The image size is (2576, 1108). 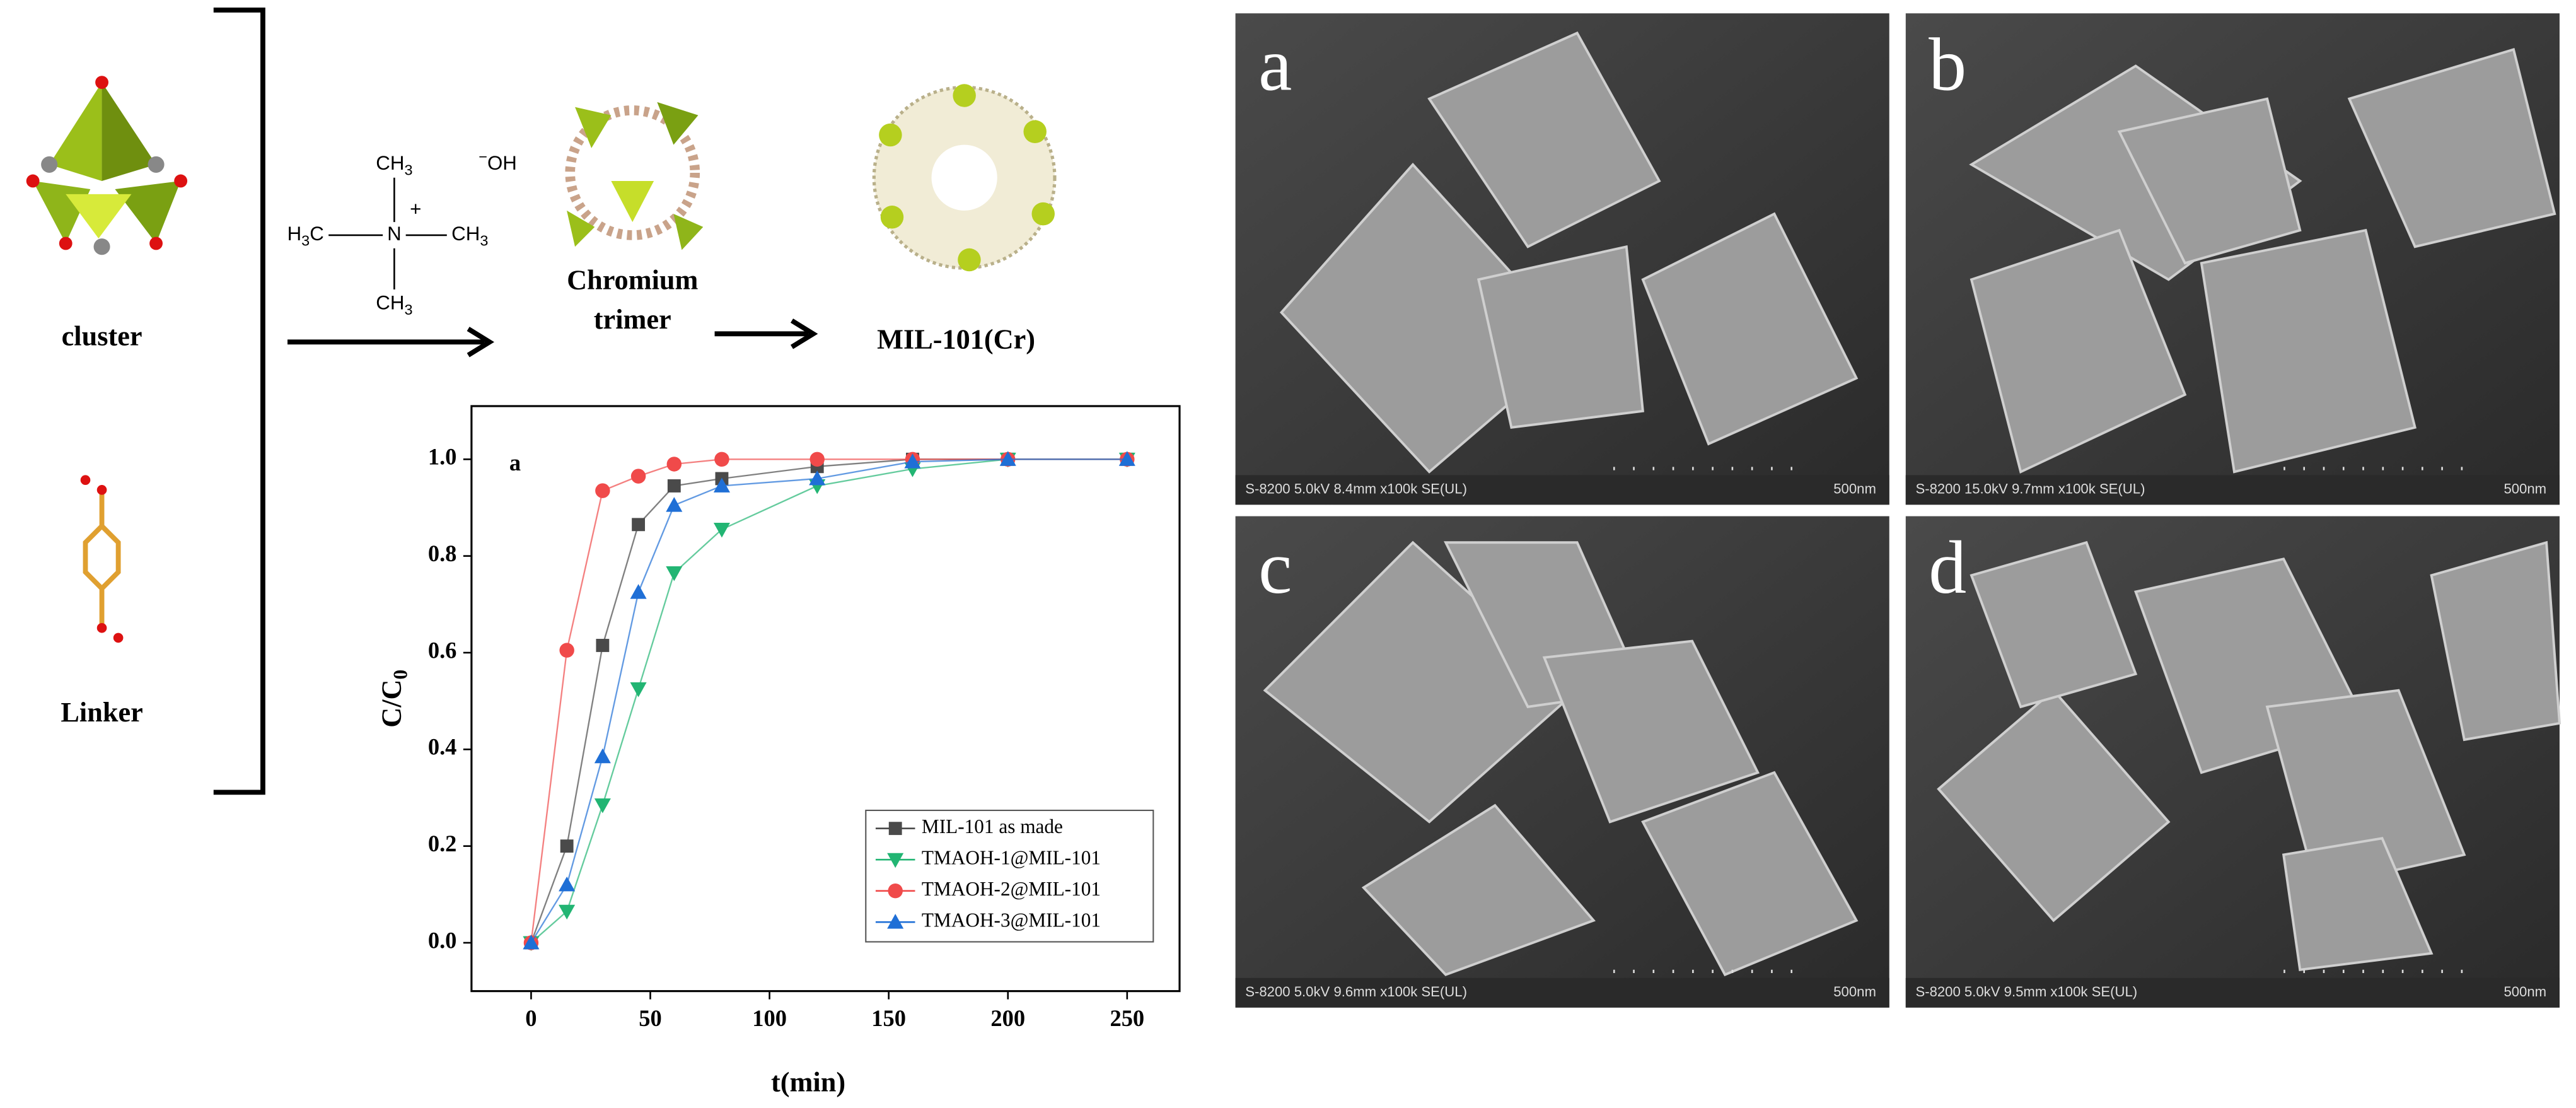 I want to click on text: H, so click(x=294, y=234).